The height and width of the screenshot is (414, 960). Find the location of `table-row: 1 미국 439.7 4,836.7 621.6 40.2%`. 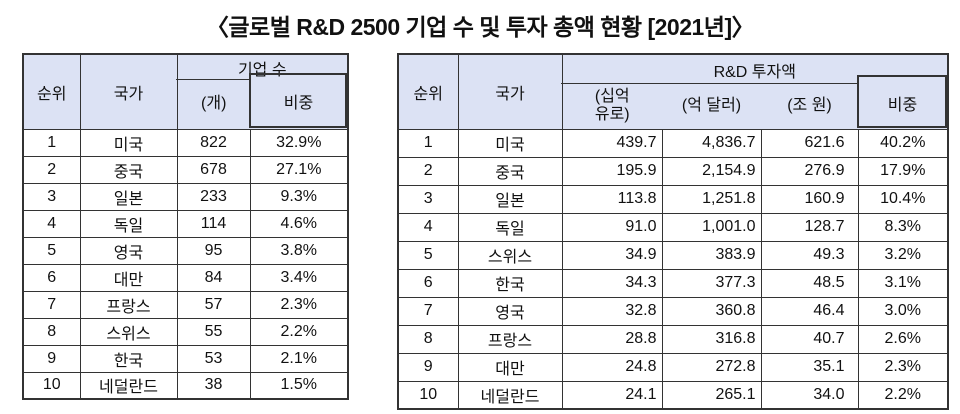

table-row: 1 미국 439.7 4,836.7 621.6 40.2% is located at coordinates (673, 143).